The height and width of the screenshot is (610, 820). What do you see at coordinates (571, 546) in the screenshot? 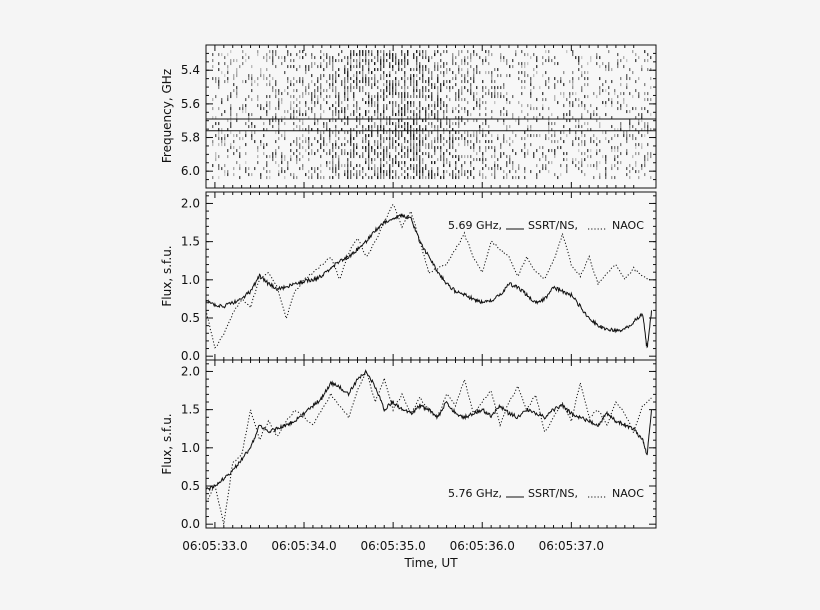
I see `x-tick-label: 06:05:37.0` at bounding box center [571, 546].